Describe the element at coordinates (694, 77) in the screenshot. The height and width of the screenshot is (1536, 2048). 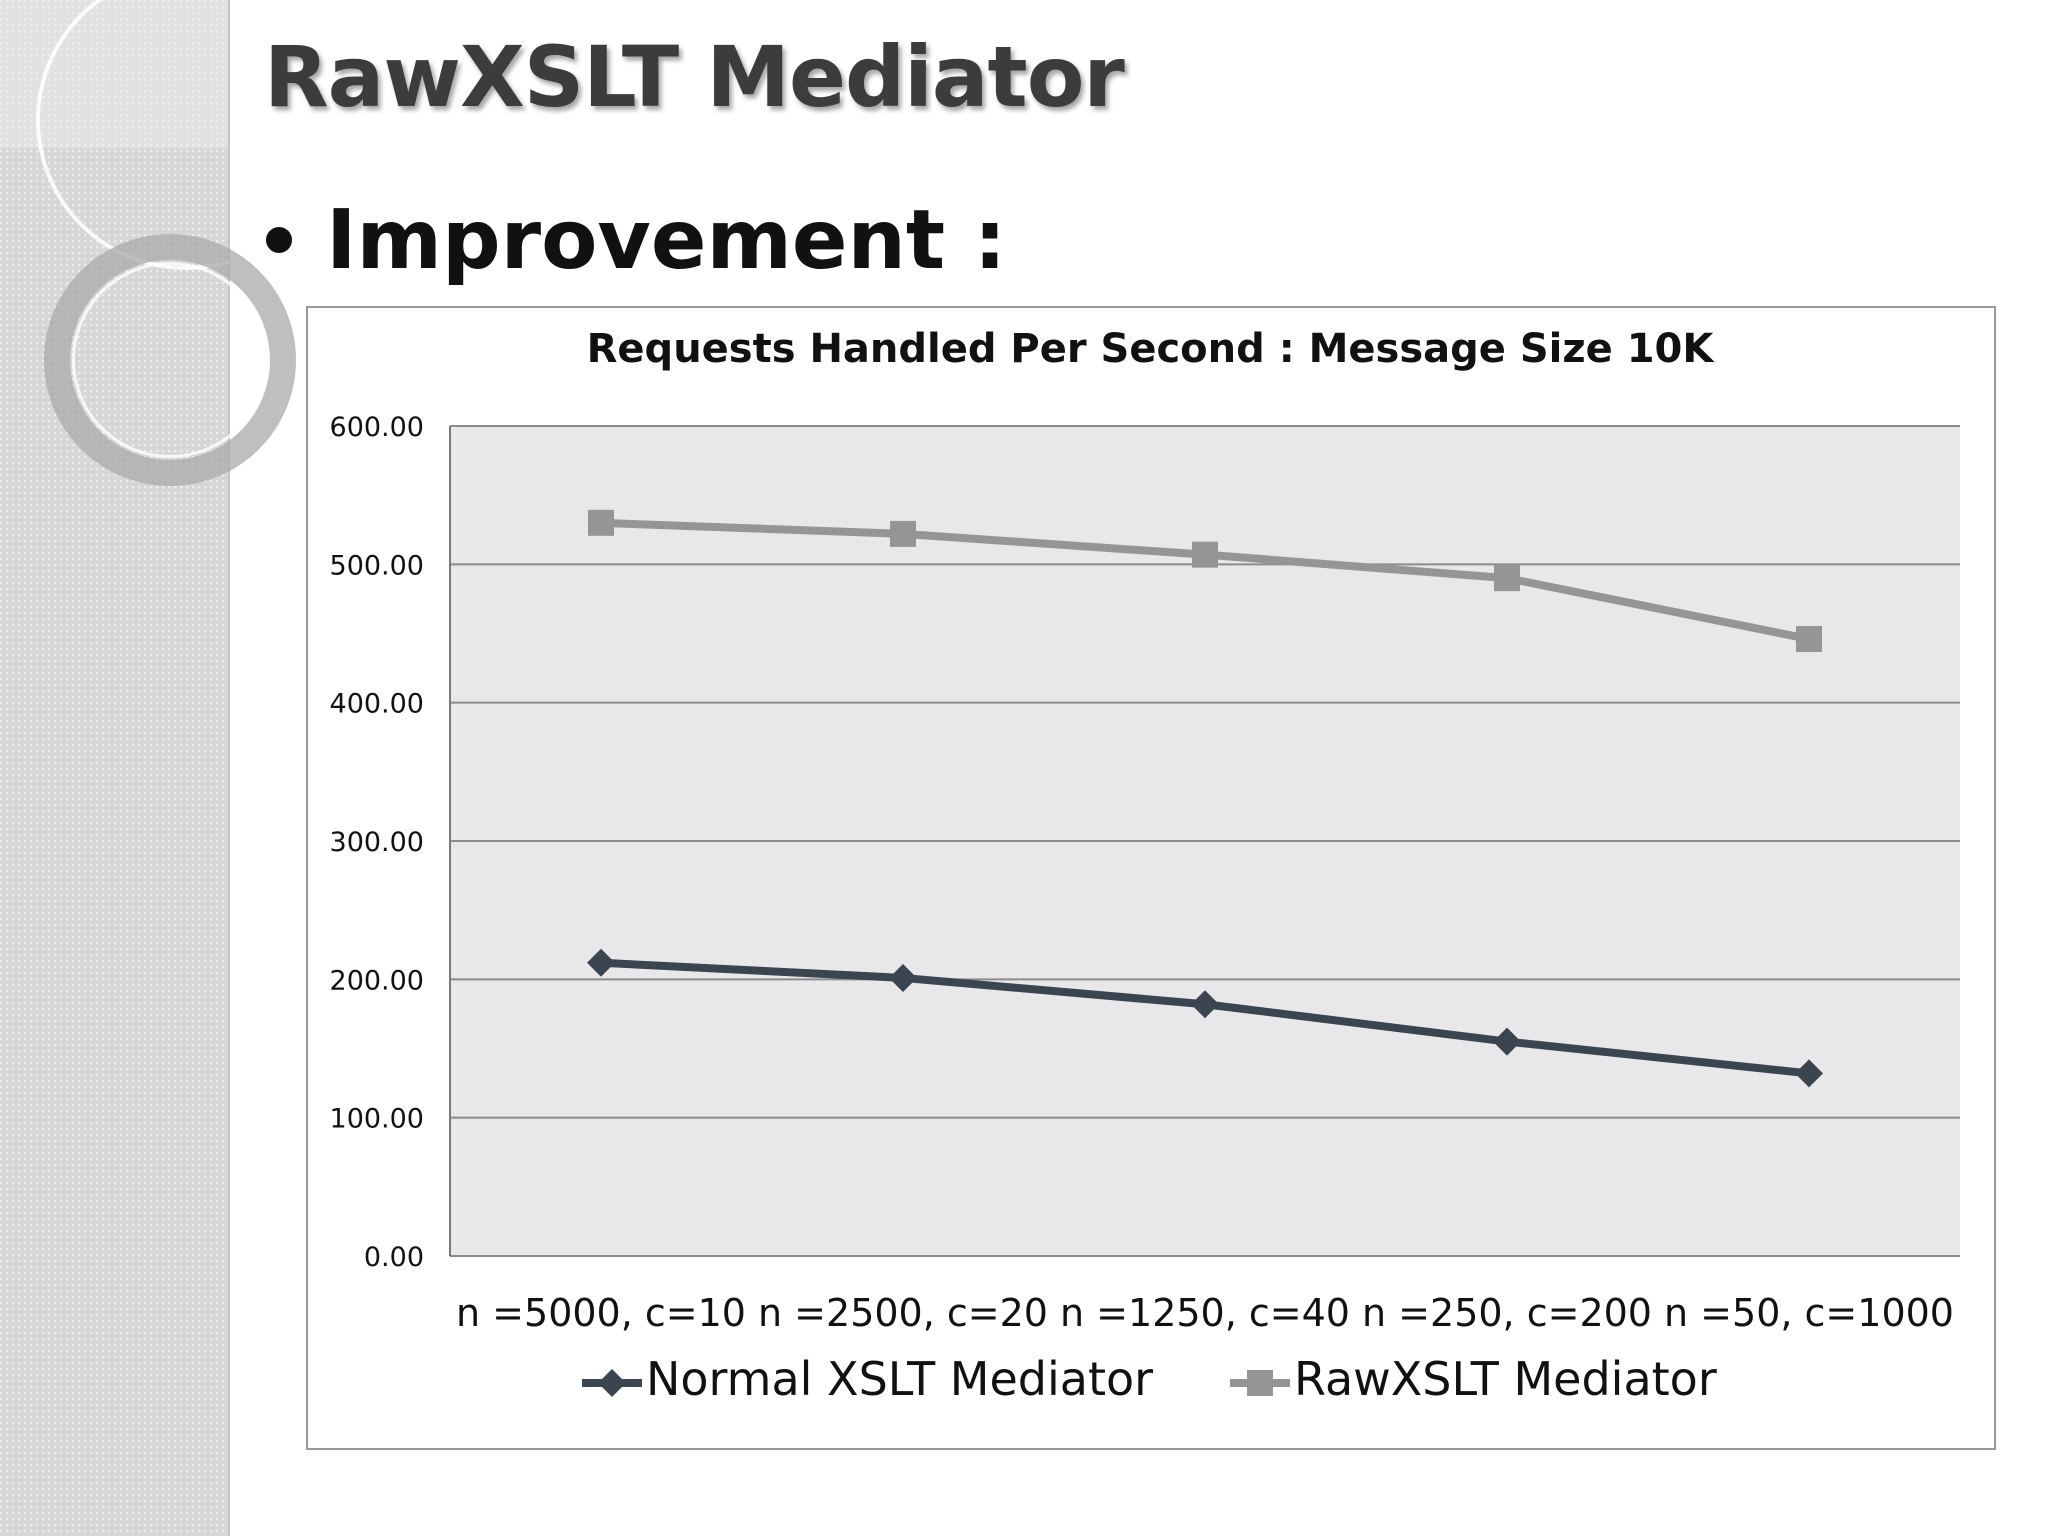
I see `slide-title: RawXSLT Mediator` at that location.